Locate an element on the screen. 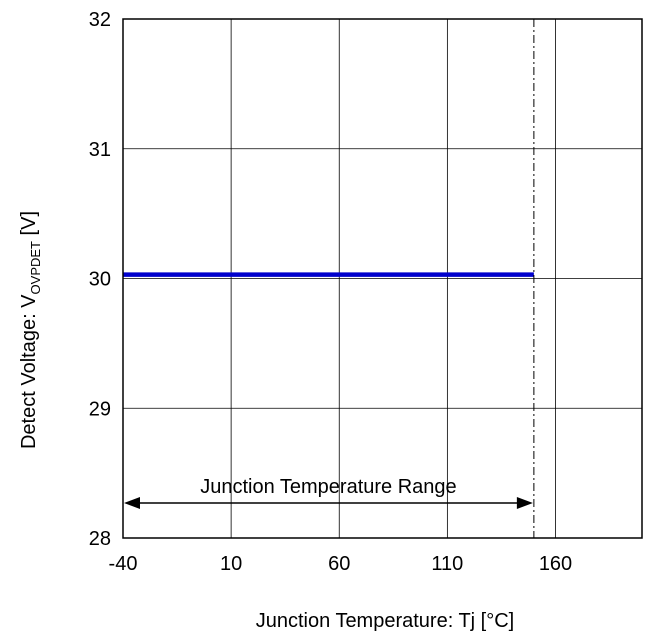 This screenshot has width=650, height=637. range-arrow-head-right is located at coordinates (524, 502).